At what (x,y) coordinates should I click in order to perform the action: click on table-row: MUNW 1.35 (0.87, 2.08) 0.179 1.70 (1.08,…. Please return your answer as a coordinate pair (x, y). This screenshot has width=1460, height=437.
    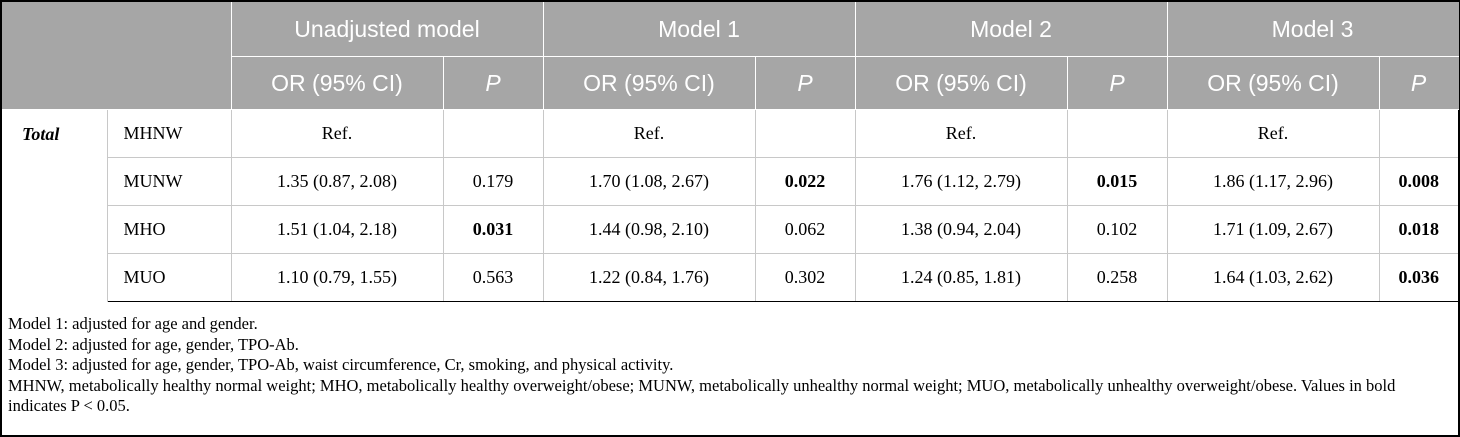
    Looking at the image, I should click on (730, 181).